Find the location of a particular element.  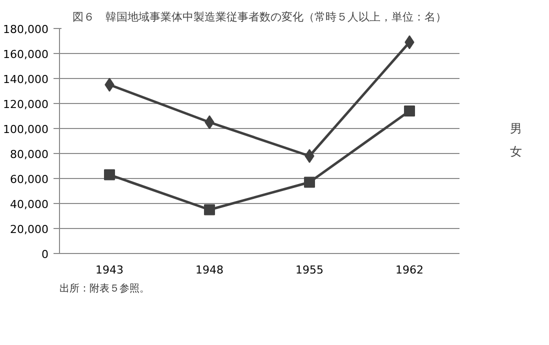

y-tick-label: 140,000 is located at coordinates (26, 79).